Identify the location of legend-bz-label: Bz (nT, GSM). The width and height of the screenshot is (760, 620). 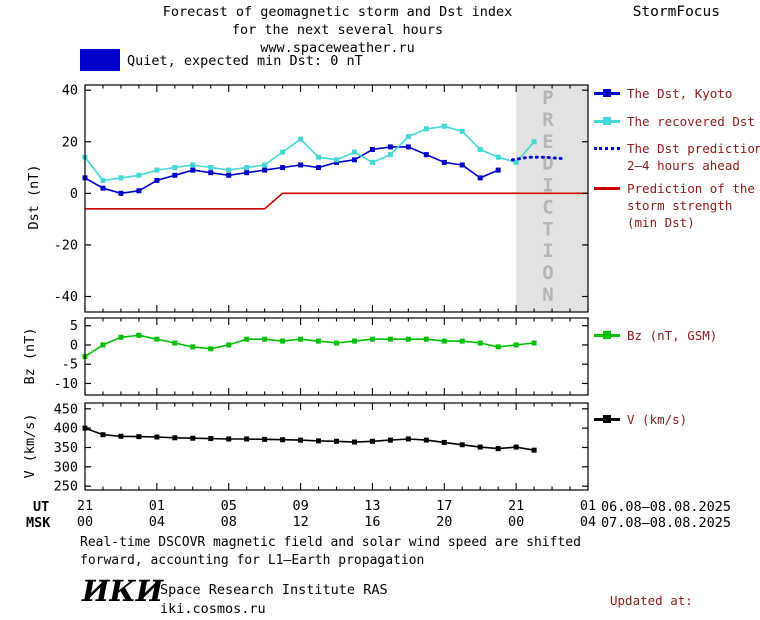
(672, 335).